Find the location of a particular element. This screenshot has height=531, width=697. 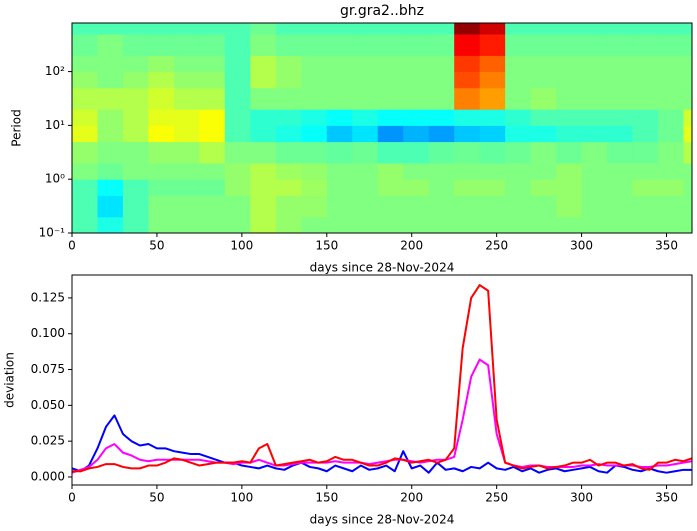

x-tick-label: 300 is located at coordinates (581, 498).